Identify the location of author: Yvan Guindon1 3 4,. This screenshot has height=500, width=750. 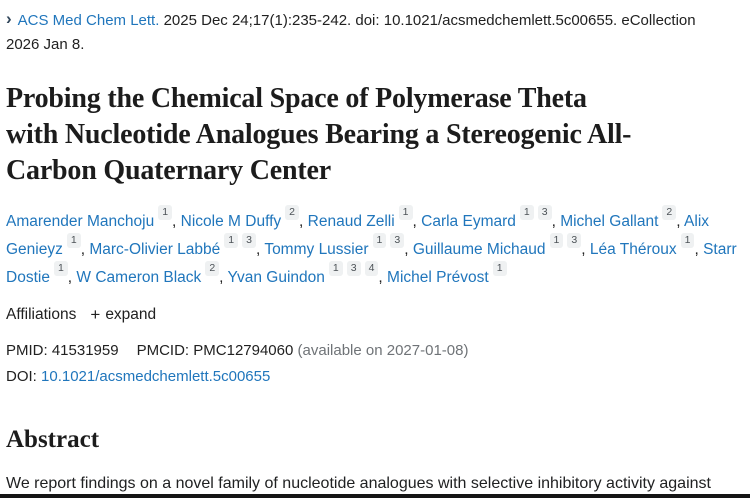
(307, 273).